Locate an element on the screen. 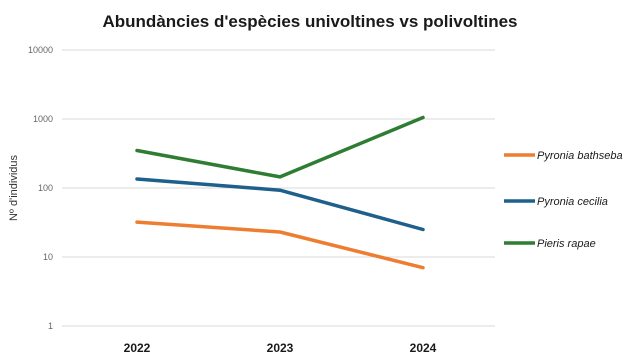 Image resolution: width=643 pixels, height=353 pixels. y-tick-label: 1 is located at coordinates (50, 326).